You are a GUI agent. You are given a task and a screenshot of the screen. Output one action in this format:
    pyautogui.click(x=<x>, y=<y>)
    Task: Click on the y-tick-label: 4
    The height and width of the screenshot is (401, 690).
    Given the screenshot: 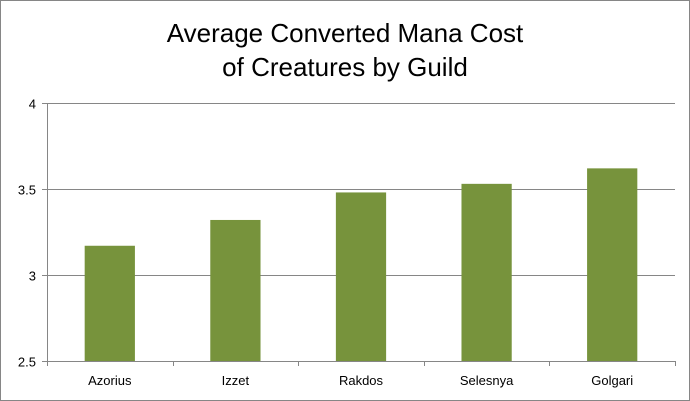 What is the action you would take?
    pyautogui.click(x=32, y=104)
    